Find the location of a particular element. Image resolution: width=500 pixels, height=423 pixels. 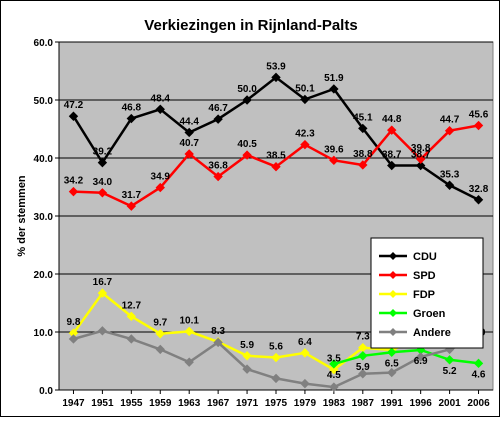

data-label-fdp: 10.1 is located at coordinates (189, 320).